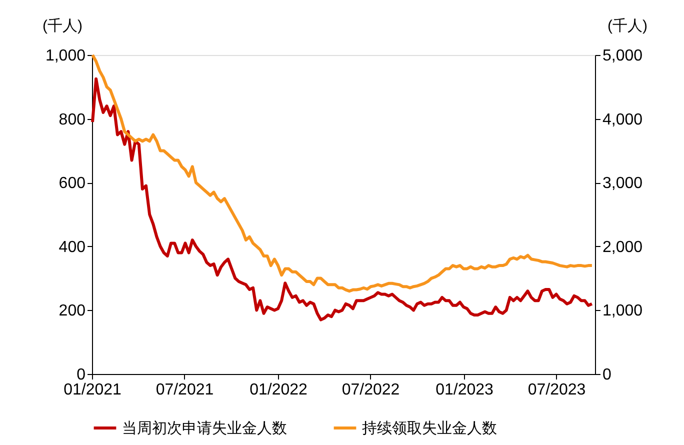 Image resolution: width=684 pixels, height=445 pixels. I want to click on x-tick-label: 07/2021, so click(185, 390).